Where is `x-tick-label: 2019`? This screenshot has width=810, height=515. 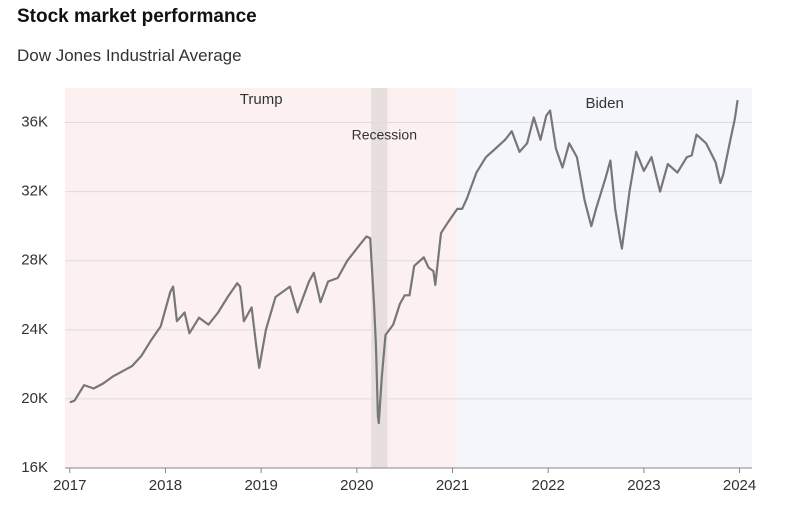 x-tick-label: 2019 is located at coordinates (260, 485).